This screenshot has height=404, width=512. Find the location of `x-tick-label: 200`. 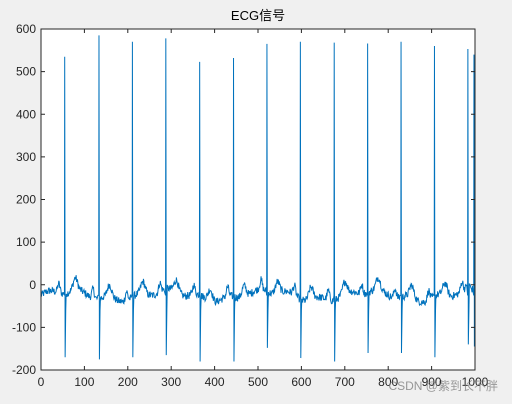

x-tick-label: 200 is located at coordinates (128, 382).